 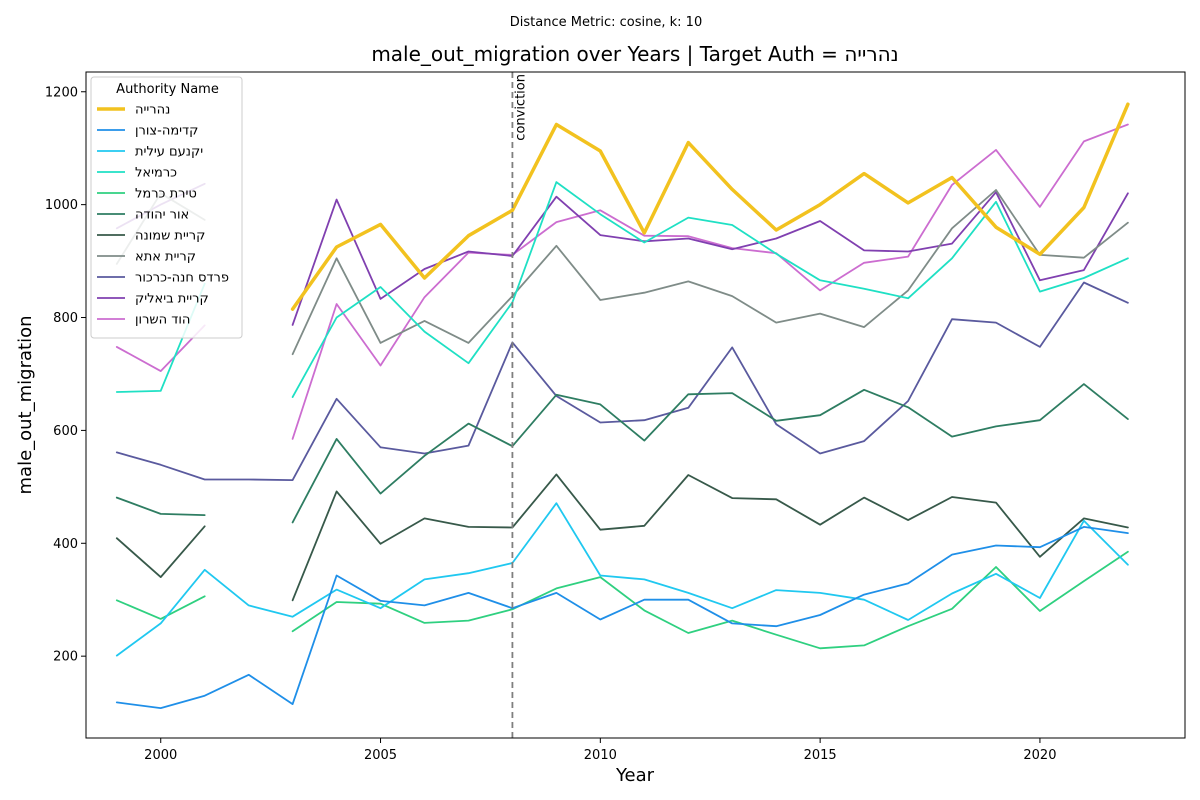 What do you see at coordinates (1039, 755) in the screenshot?
I see `x-tick-label: 2020` at bounding box center [1039, 755].